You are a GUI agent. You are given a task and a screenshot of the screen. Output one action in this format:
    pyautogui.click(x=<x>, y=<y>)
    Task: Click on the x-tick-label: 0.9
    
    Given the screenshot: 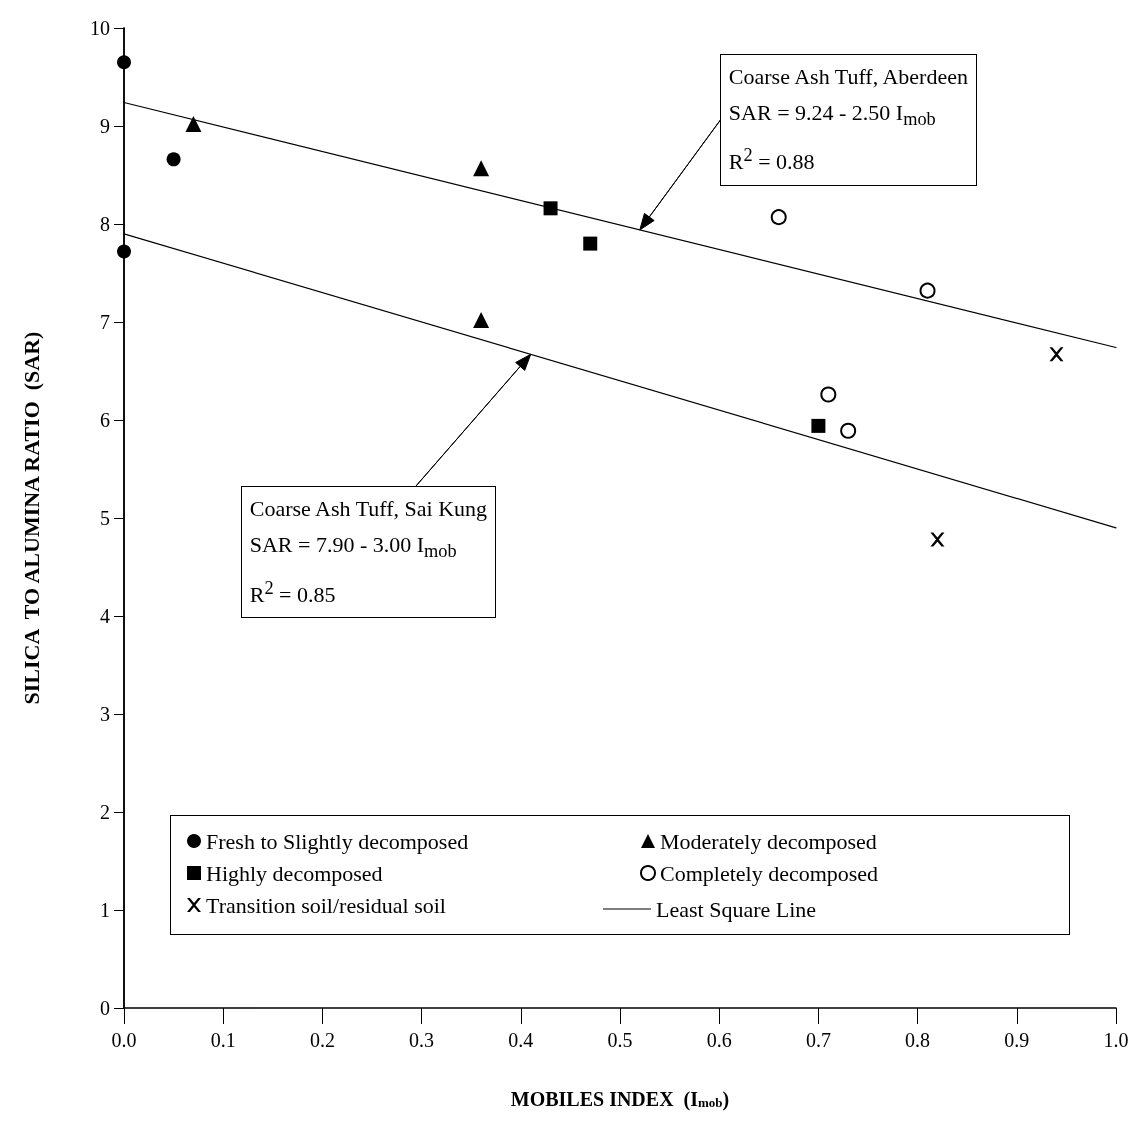 What is the action you would take?
    pyautogui.click(x=1017, y=1040)
    